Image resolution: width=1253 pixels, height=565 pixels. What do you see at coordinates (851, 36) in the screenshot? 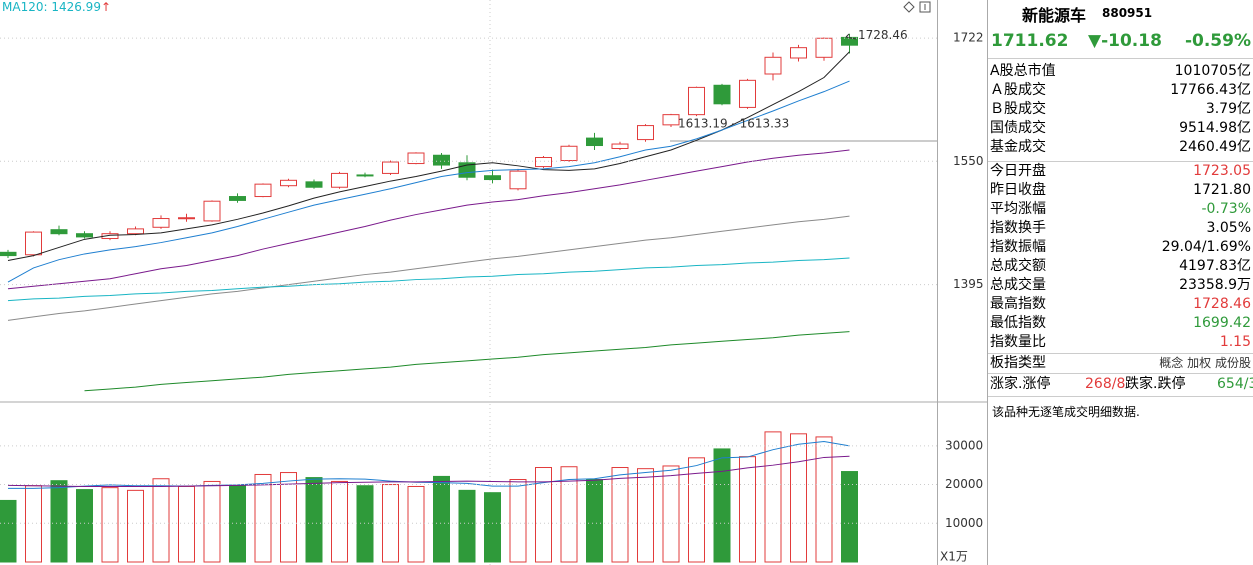
I see `high-arrow` at bounding box center [851, 36].